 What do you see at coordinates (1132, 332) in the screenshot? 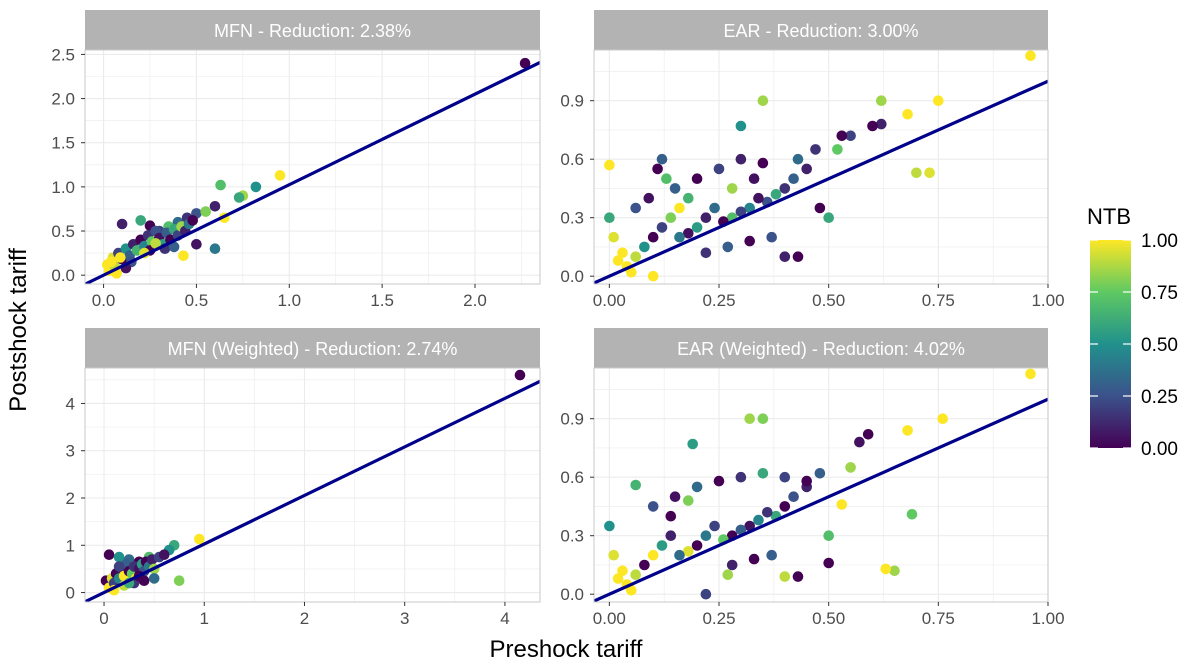
I see `legend: NTB 1.00 0.75 0.50 0.25 0.00` at bounding box center [1132, 332].